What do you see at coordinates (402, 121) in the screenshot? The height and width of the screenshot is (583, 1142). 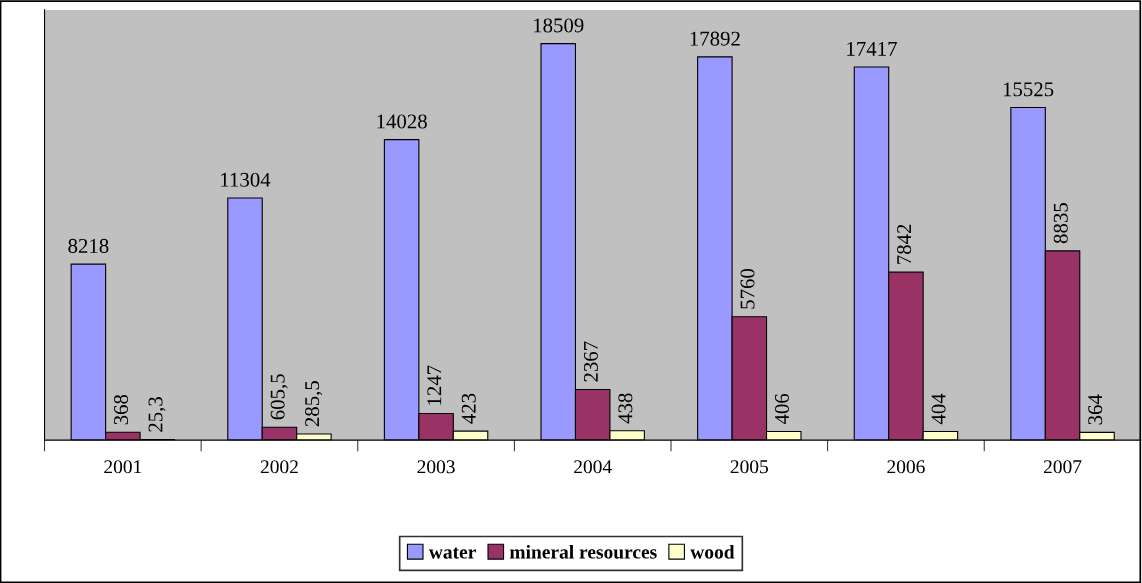 I see `data-label: 14028` at bounding box center [402, 121].